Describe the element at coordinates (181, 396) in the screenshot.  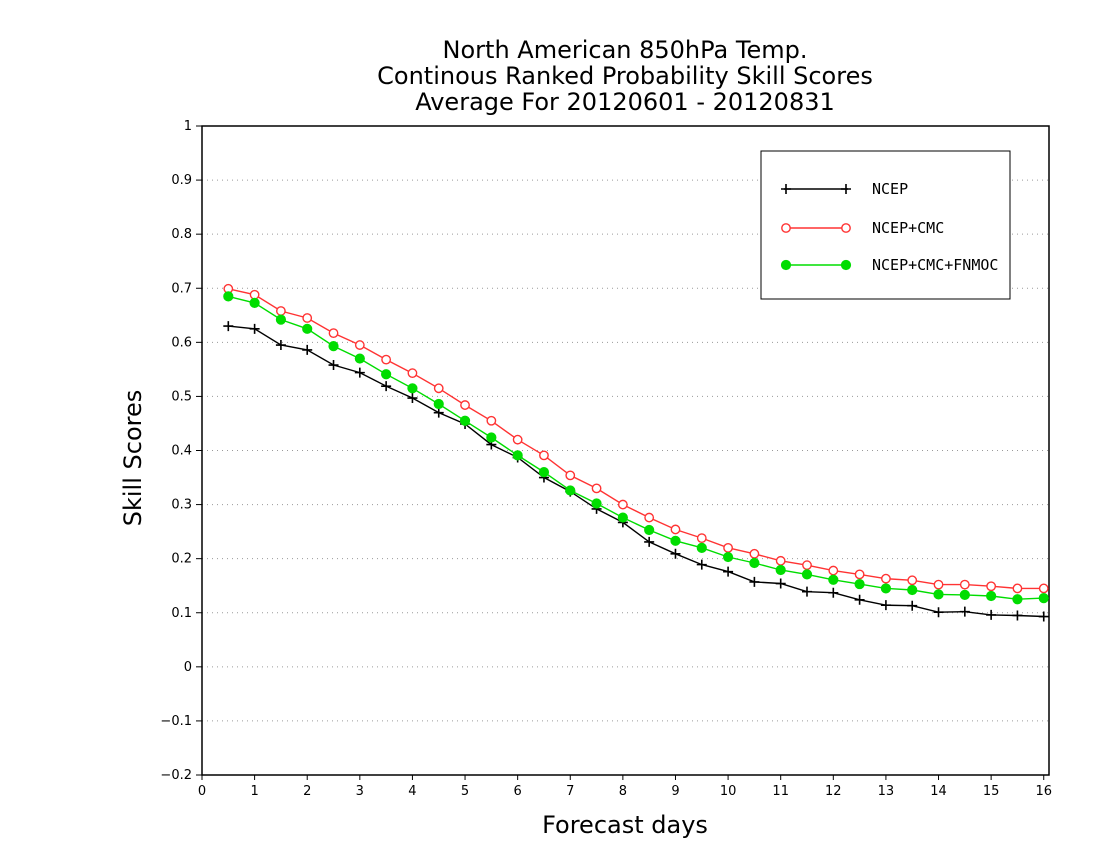
I see `y-tick-label: 0.5` at that location.